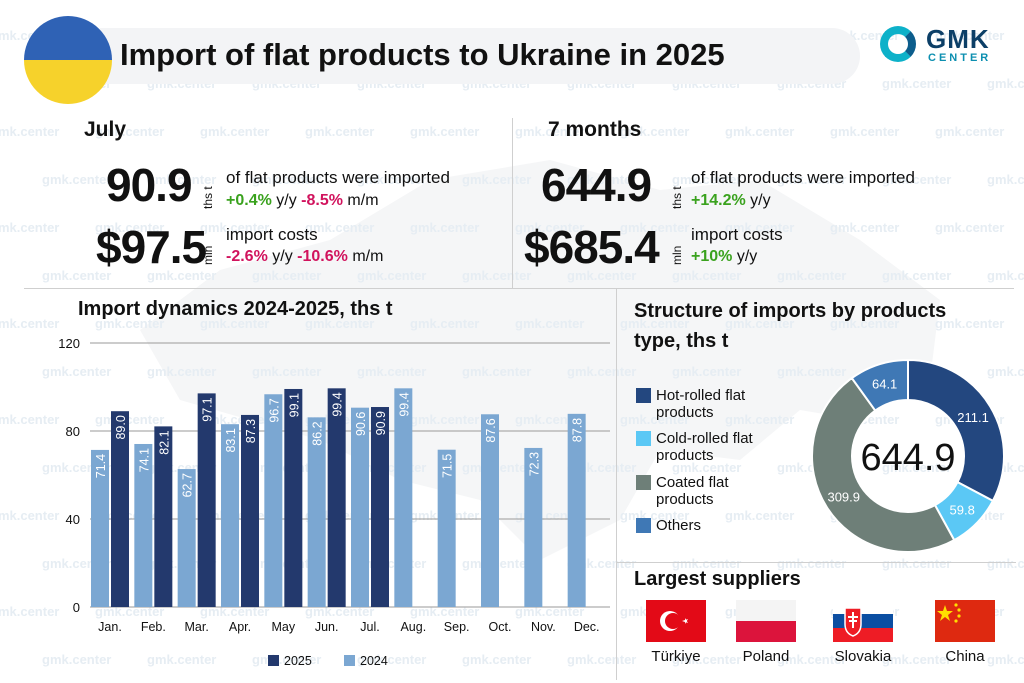  What do you see at coordinates (231, 440) in the screenshot?
I see `bar-value-label: 83.1` at bounding box center [231, 440].